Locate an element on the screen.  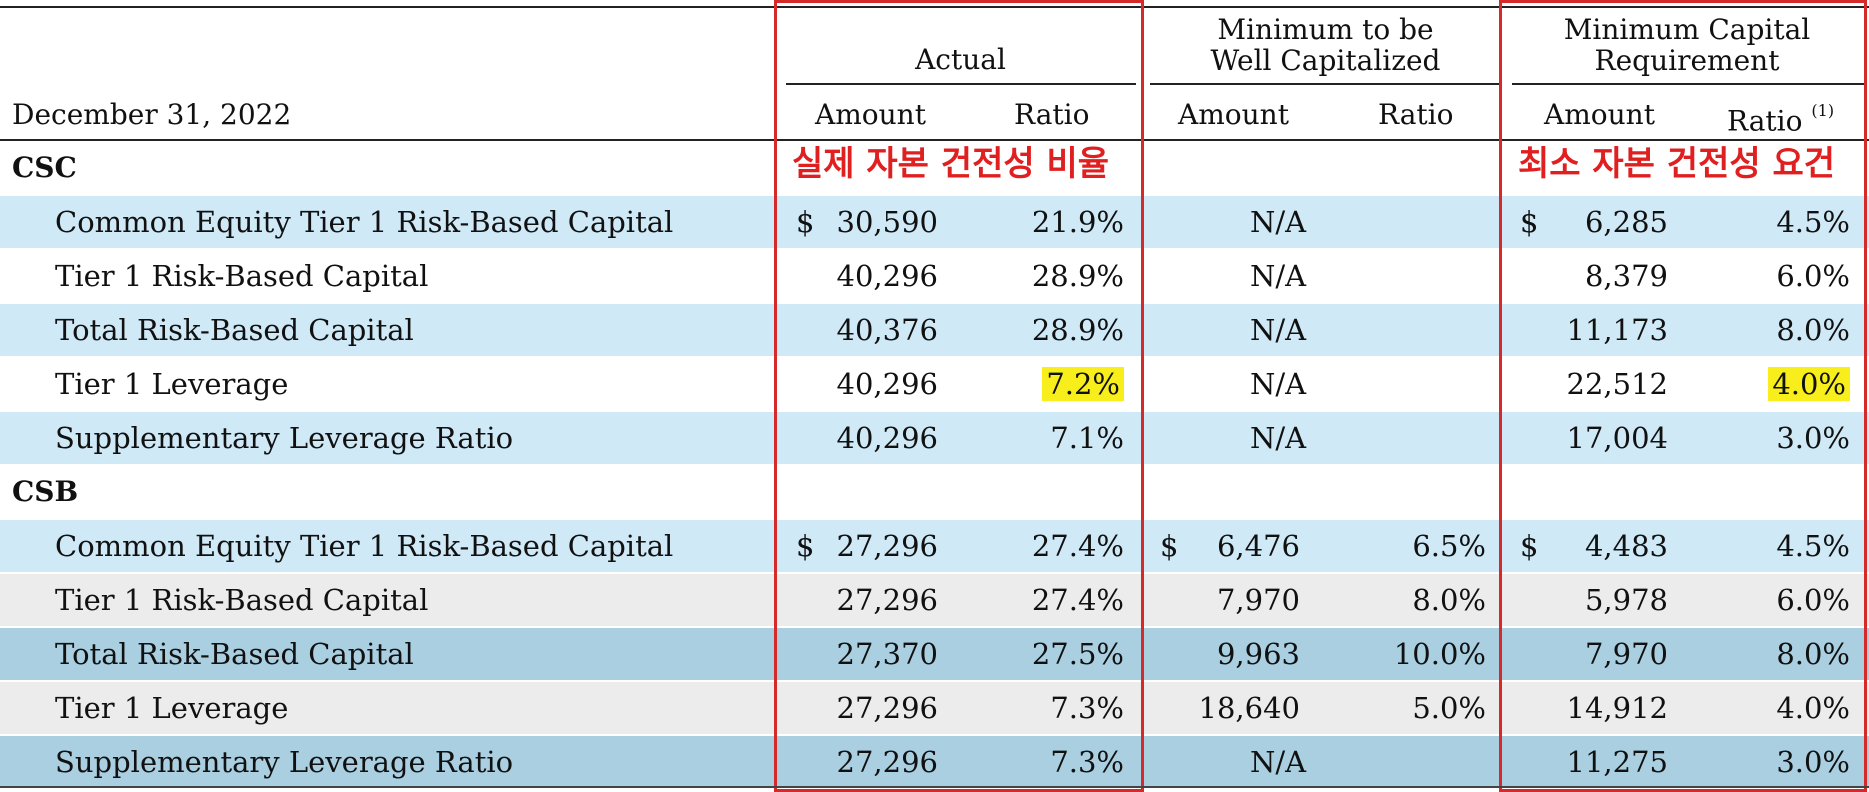
well-ratio: 5.0% is located at coordinates (1449, 708).